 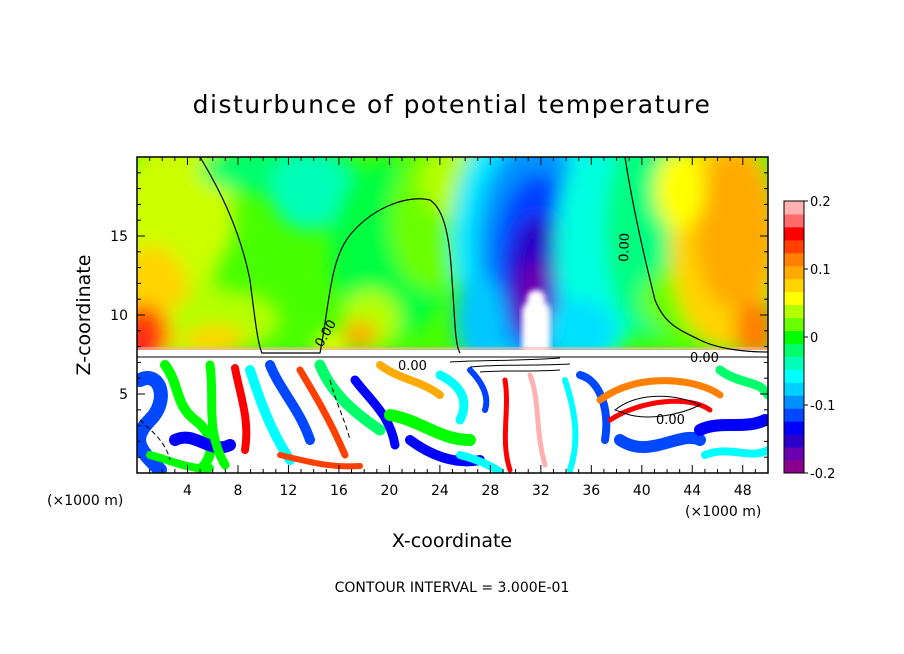 I want to click on x-axis-label: X-coordinate, so click(x=452, y=541).